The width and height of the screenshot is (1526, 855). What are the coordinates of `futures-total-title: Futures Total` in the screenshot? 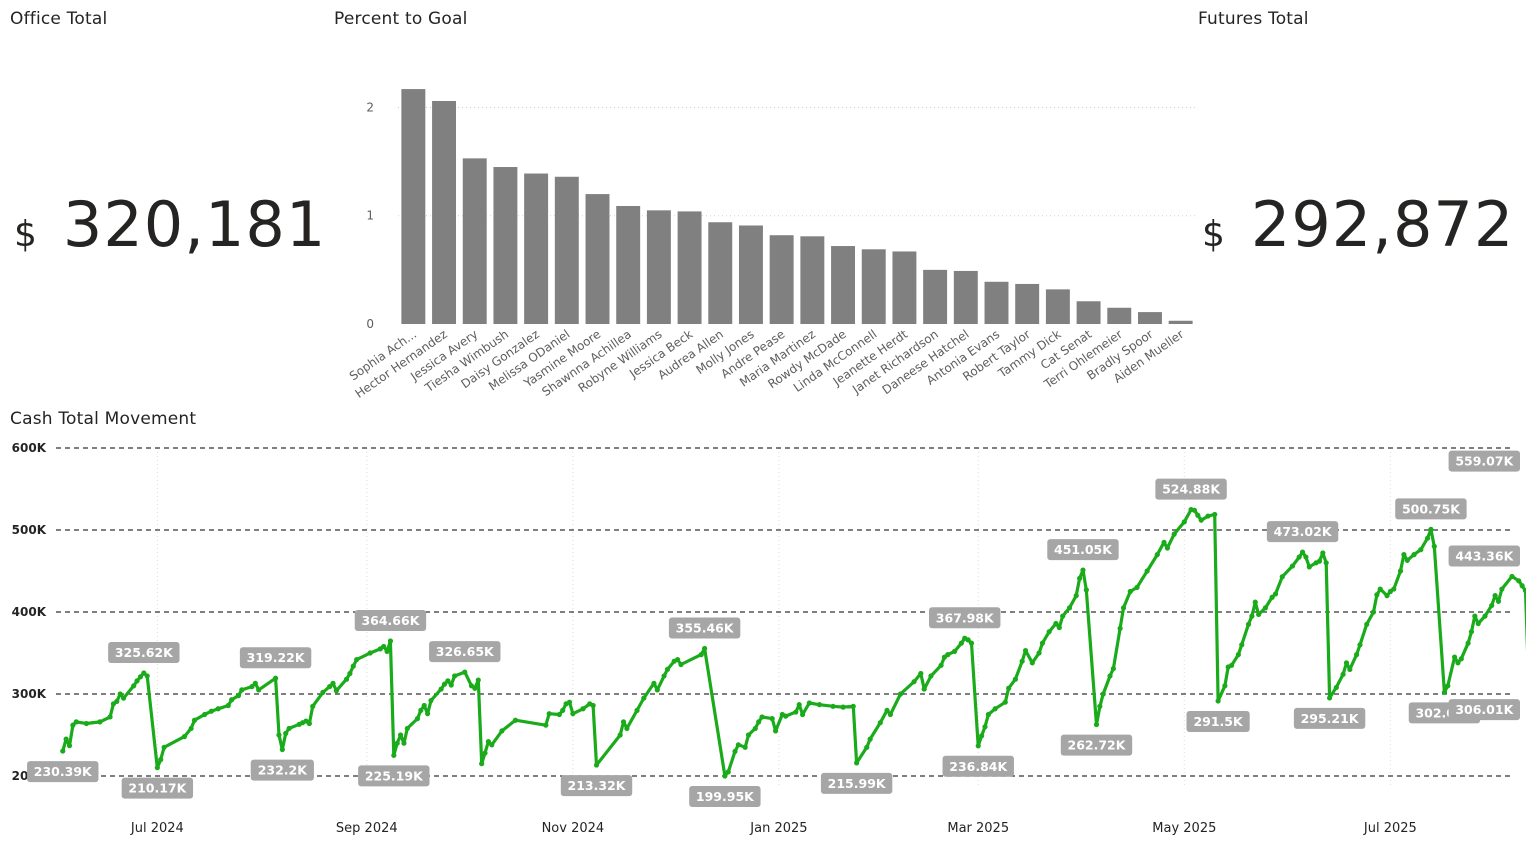 It's located at (1253, 19).